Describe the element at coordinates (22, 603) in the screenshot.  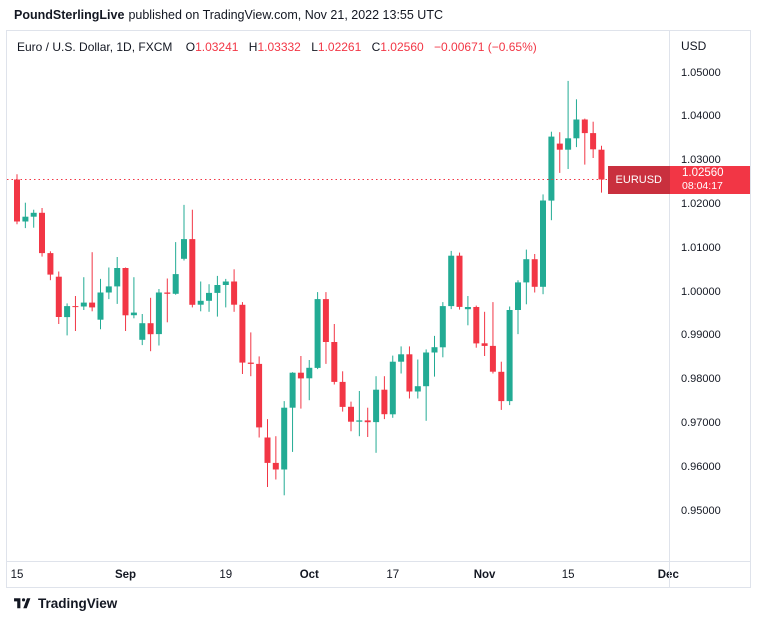
I see `tradingview-logo-icon` at that location.